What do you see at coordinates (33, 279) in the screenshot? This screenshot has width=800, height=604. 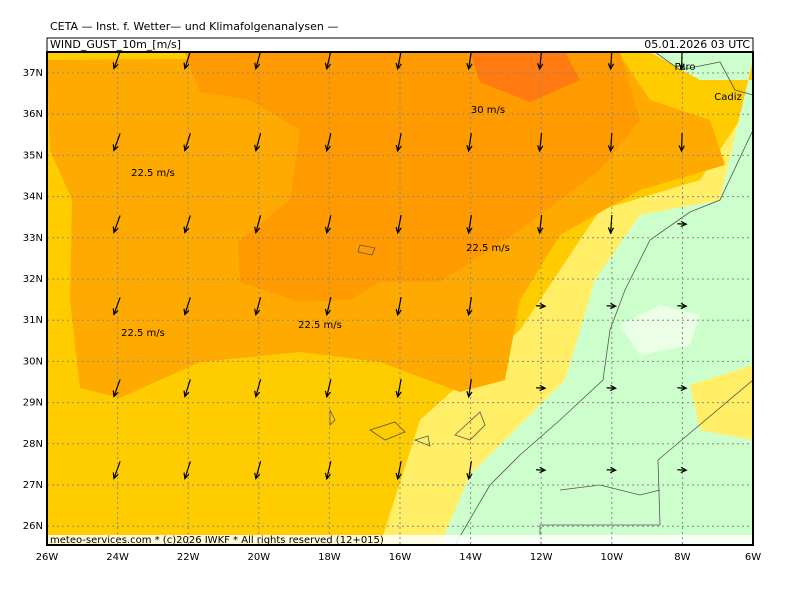 I see `lat-label: 32N` at bounding box center [33, 279].